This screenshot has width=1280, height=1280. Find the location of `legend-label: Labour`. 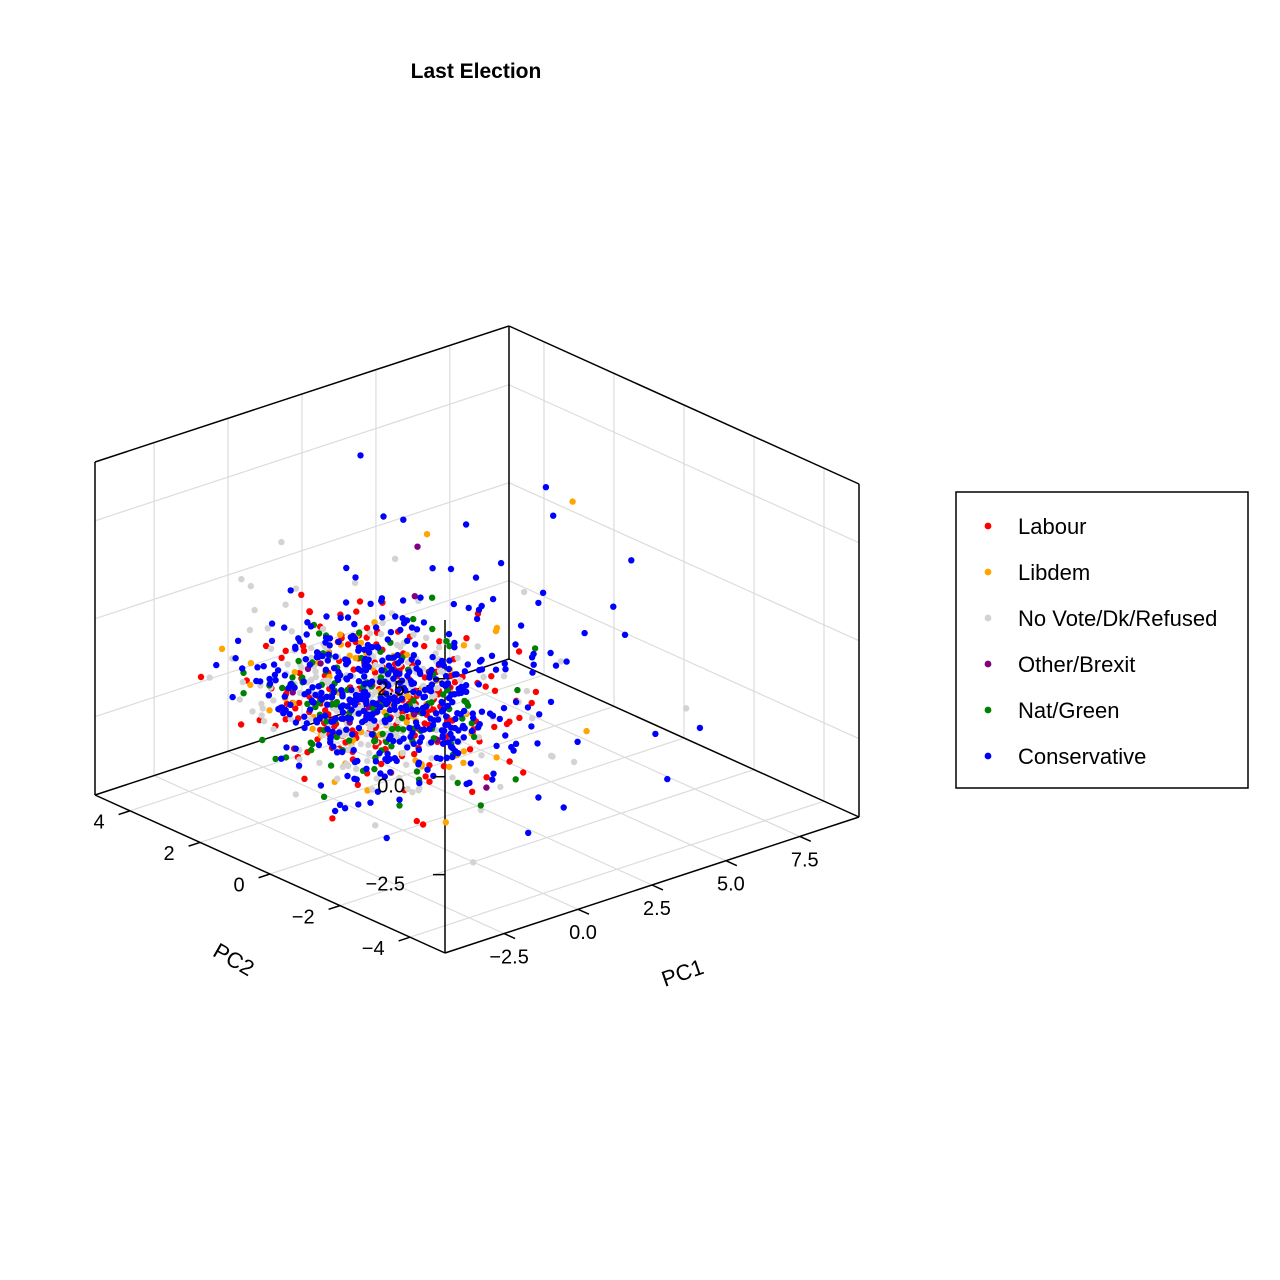

legend-label: Labour is located at coordinates (1052, 526).